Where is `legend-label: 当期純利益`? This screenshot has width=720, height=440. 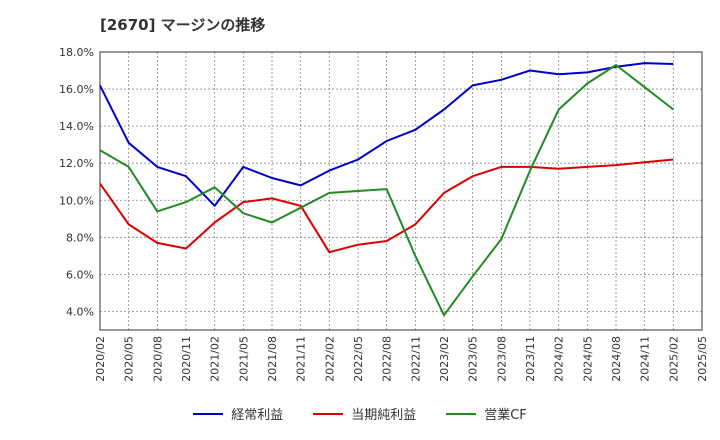
legend-label: 当期純利益 is located at coordinates (384, 415).